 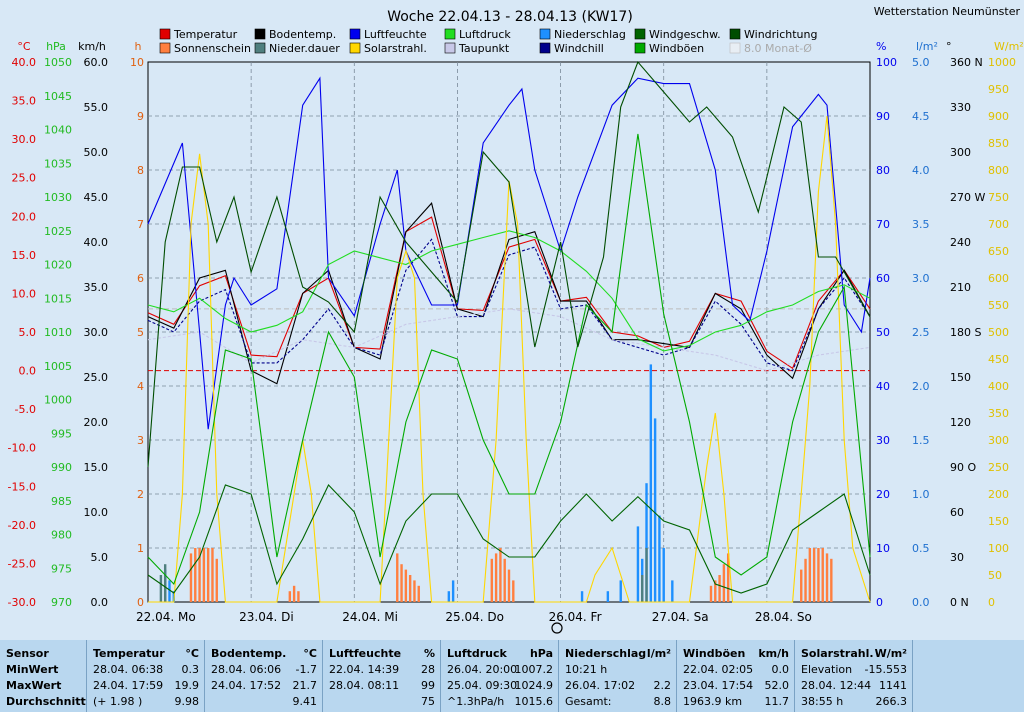 What do you see at coordinates (428, 701) in the screenshot?
I see `stats-value: 75` at bounding box center [428, 701].